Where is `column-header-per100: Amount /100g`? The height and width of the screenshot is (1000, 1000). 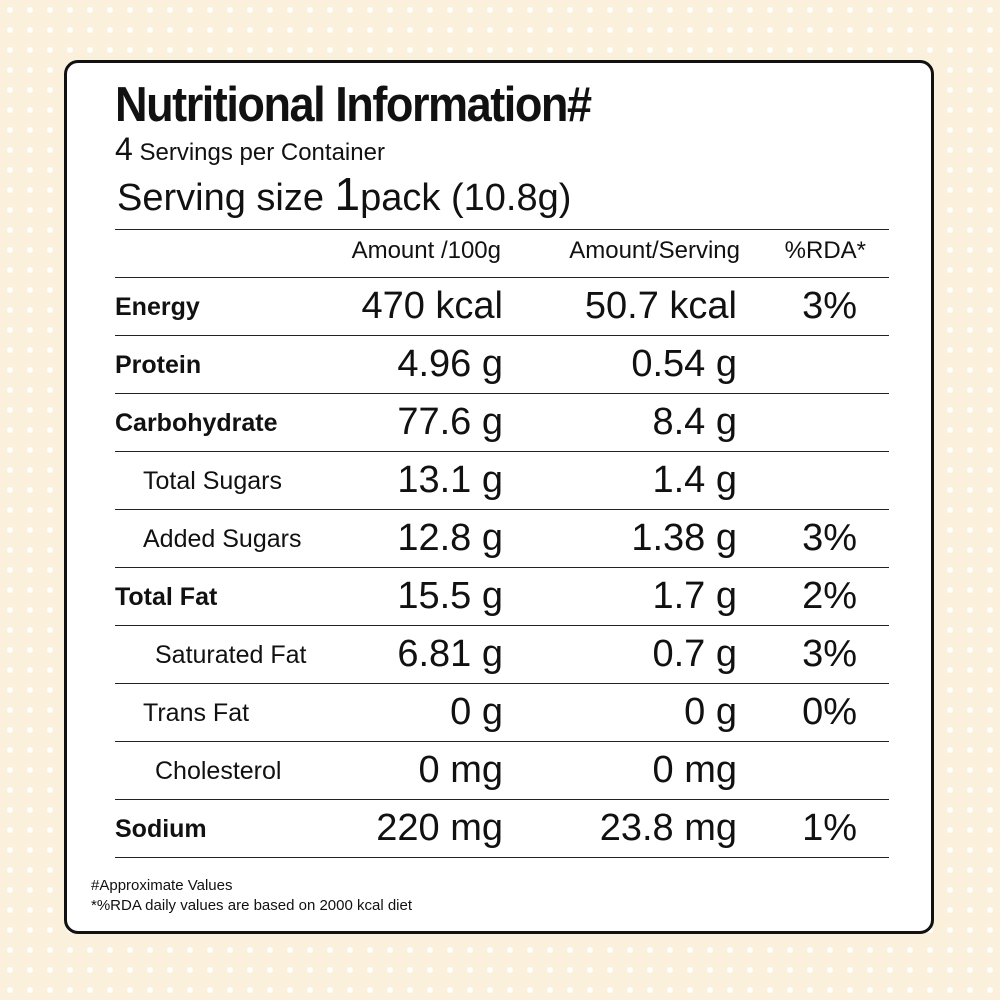 column-header-per100: Amount /100g is located at coordinates (426, 250).